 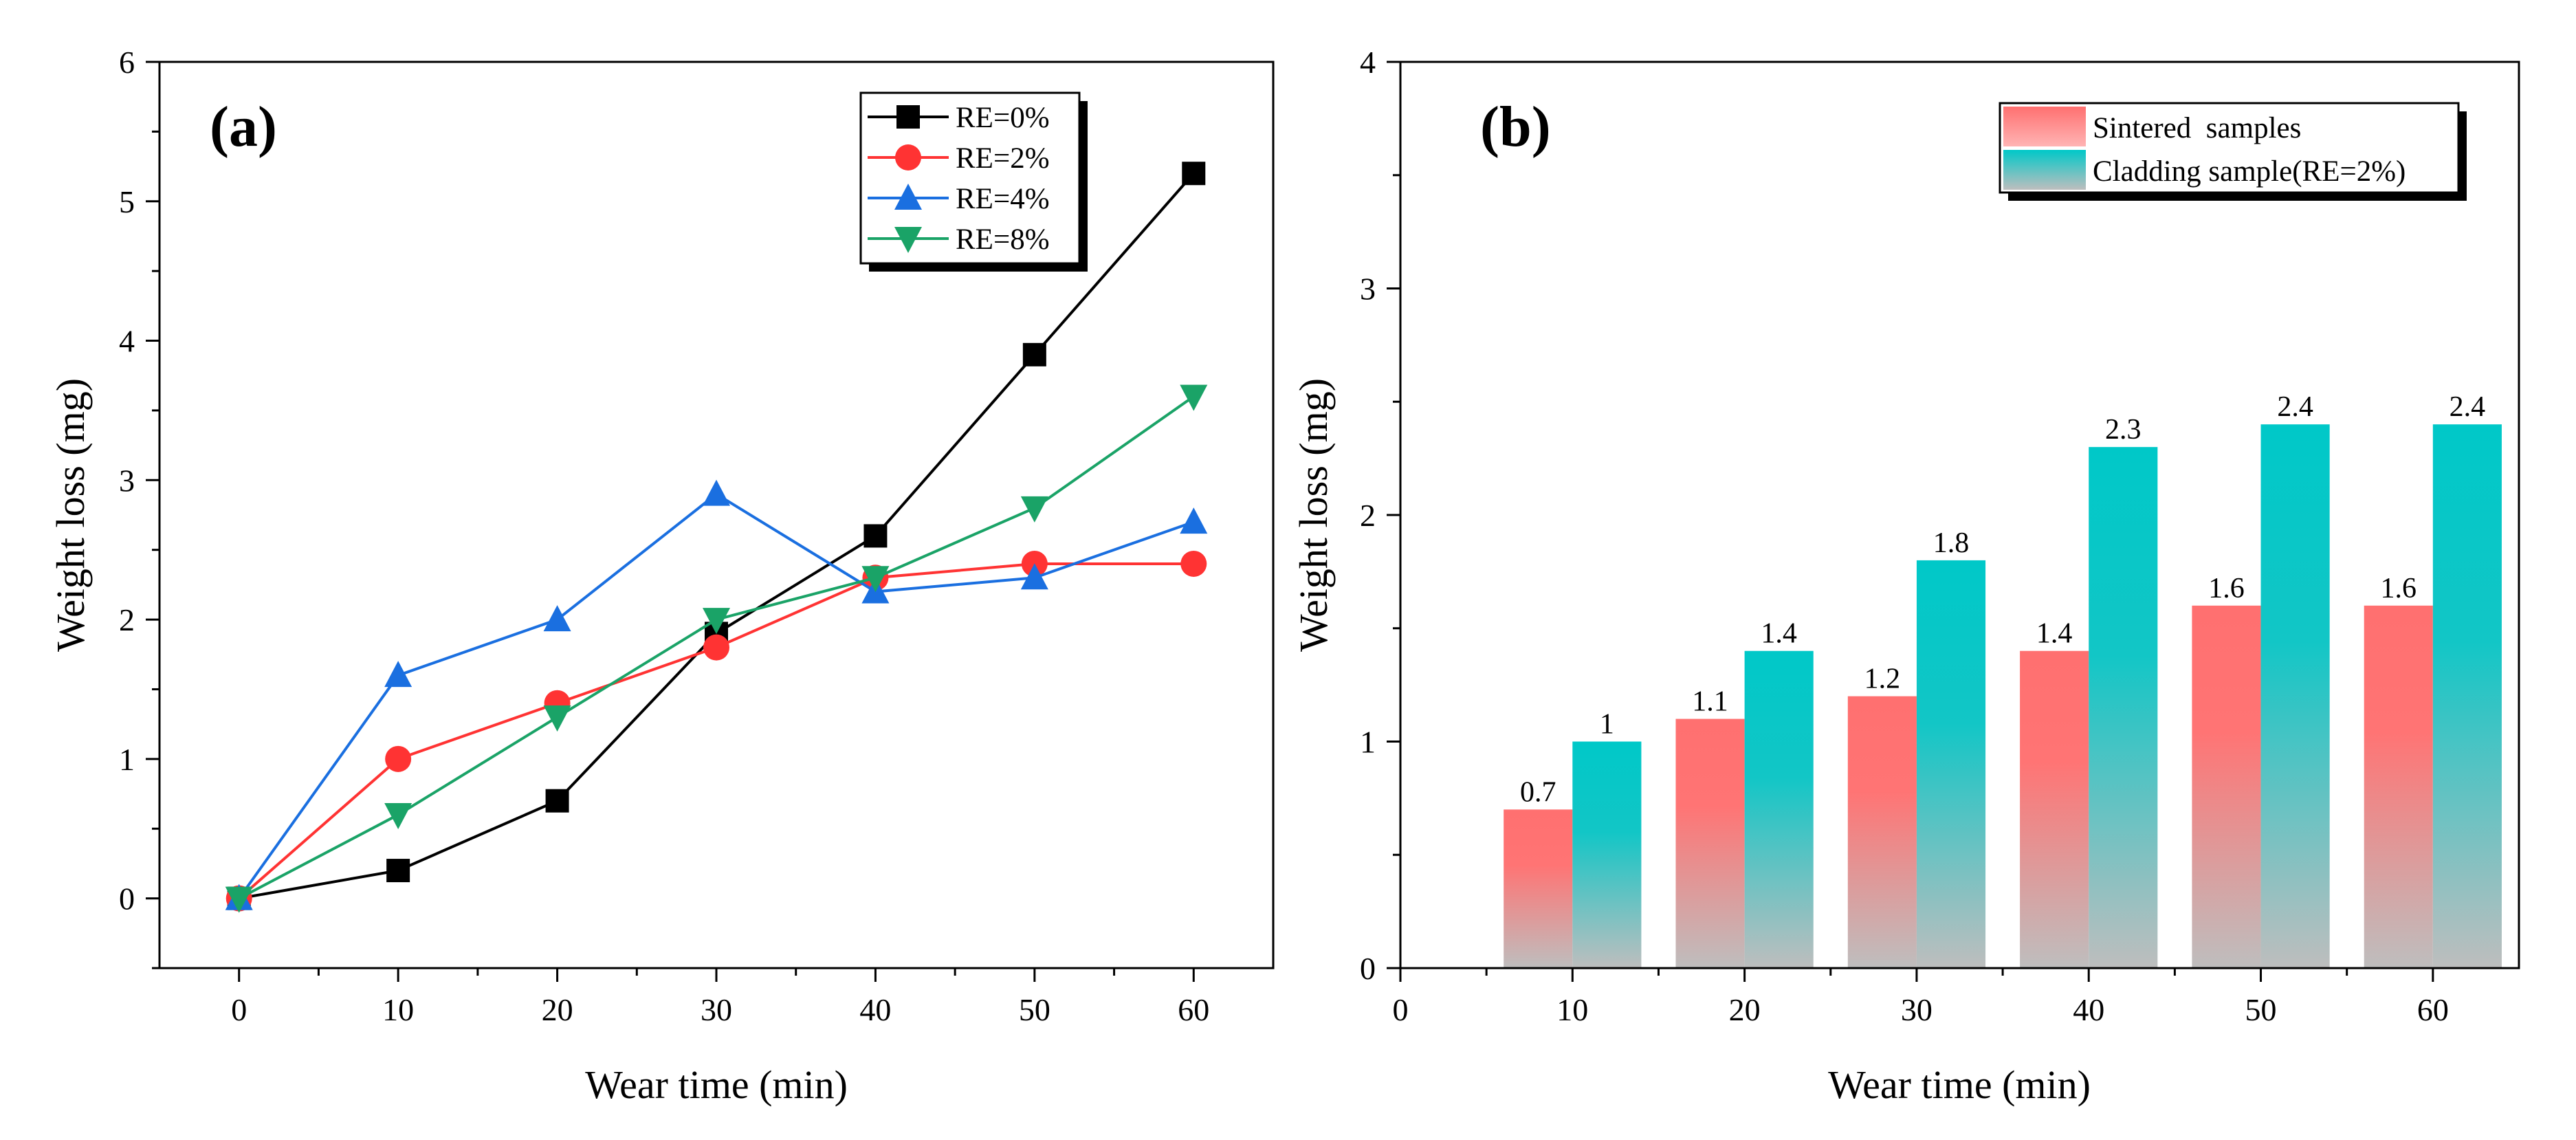 I want to click on y-tick-label-a: 4, so click(x=127, y=342).